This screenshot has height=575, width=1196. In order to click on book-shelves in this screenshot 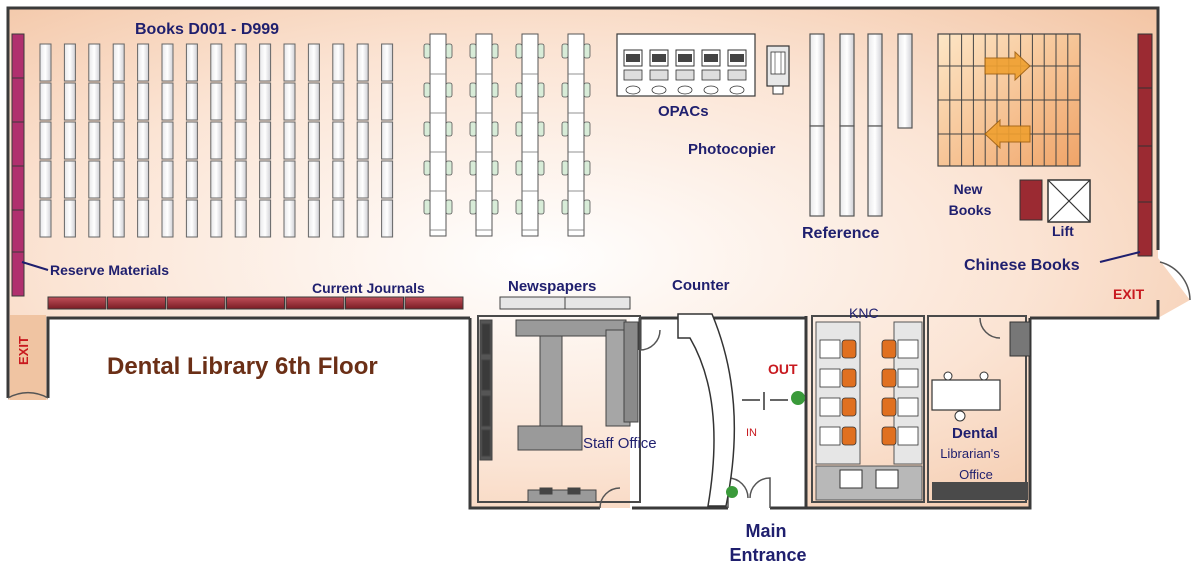, I will do `click(216, 140)`.